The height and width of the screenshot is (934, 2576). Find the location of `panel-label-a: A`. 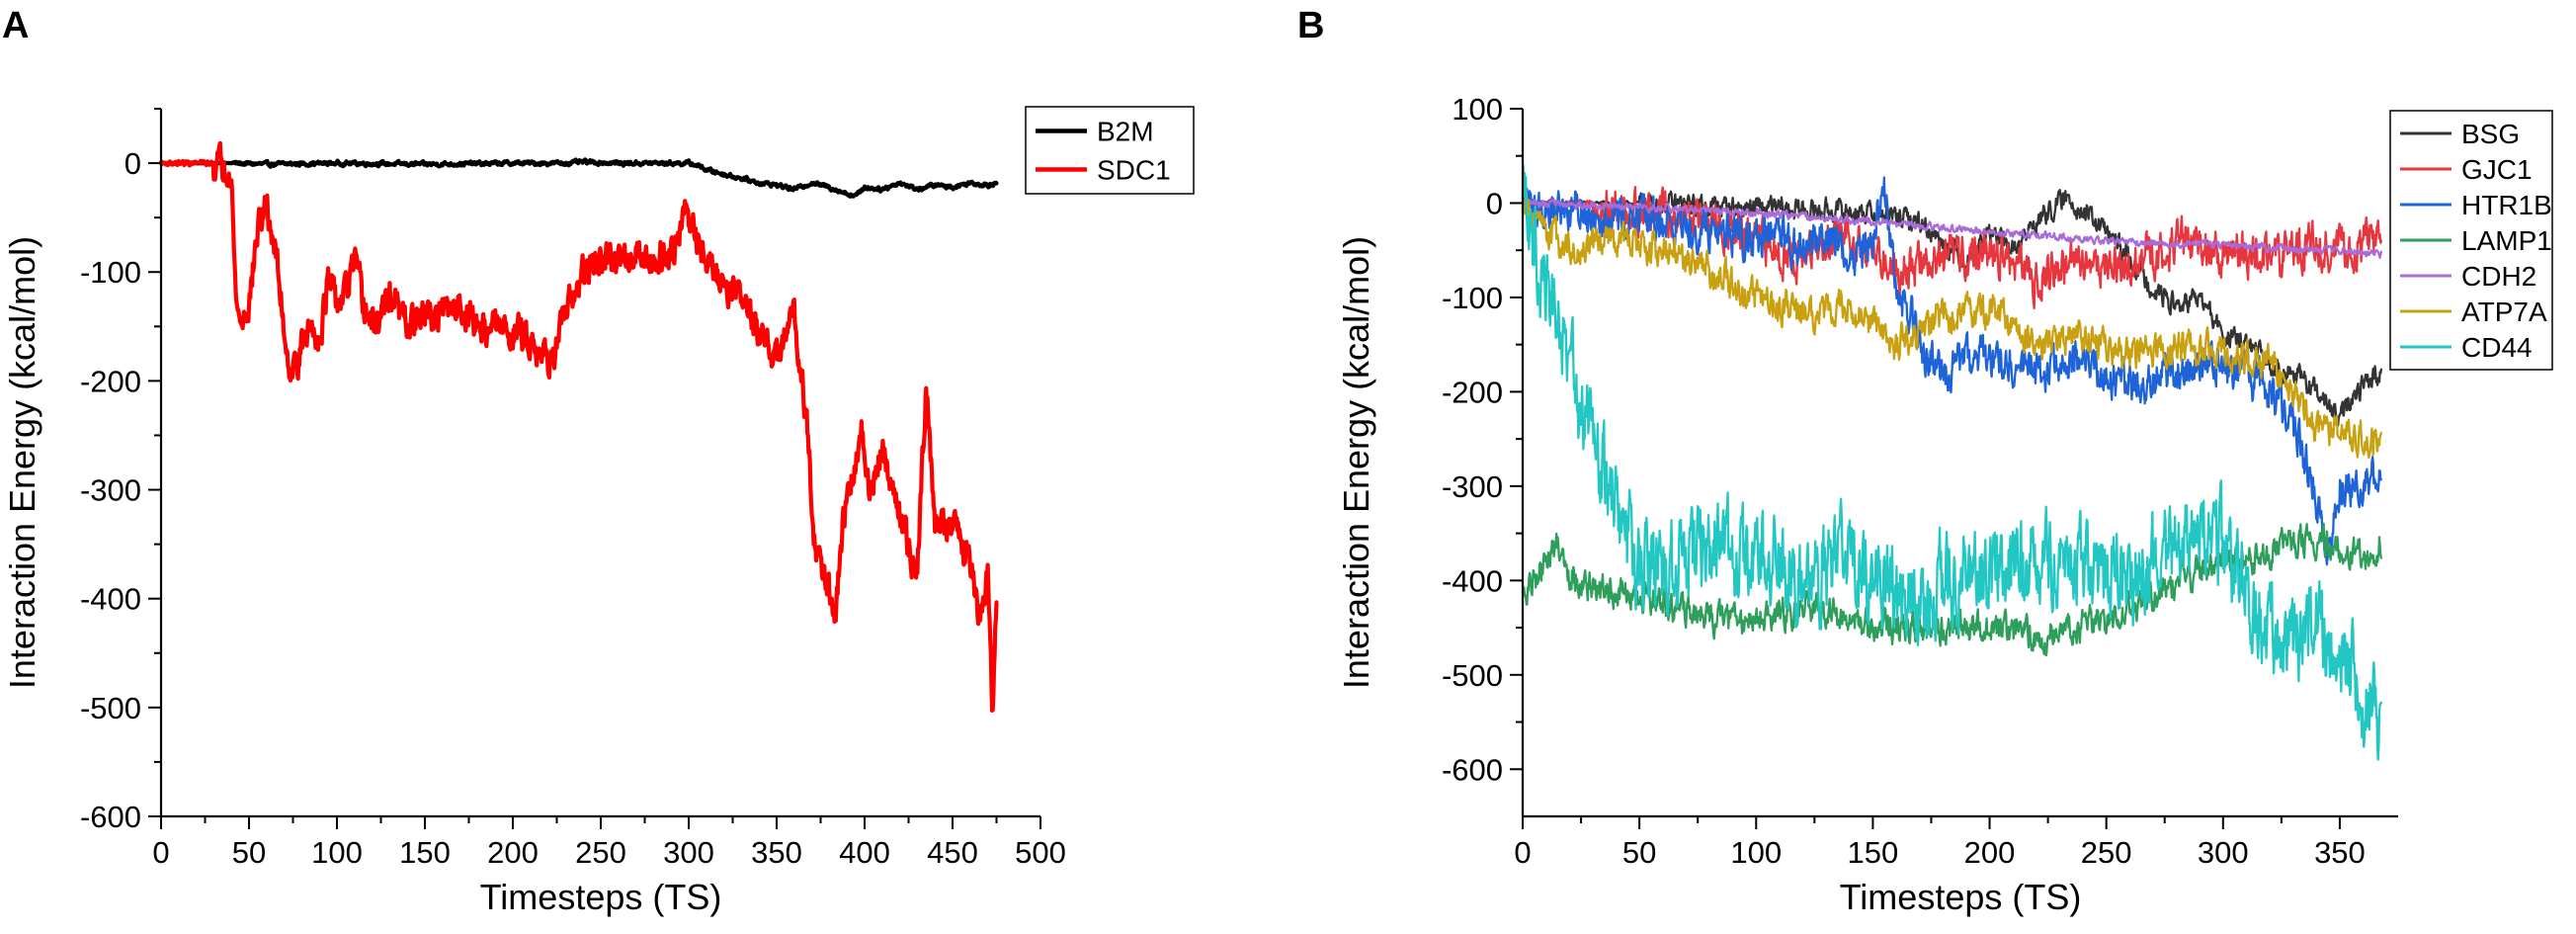

panel-label-a: A is located at coordinates (15, 26).